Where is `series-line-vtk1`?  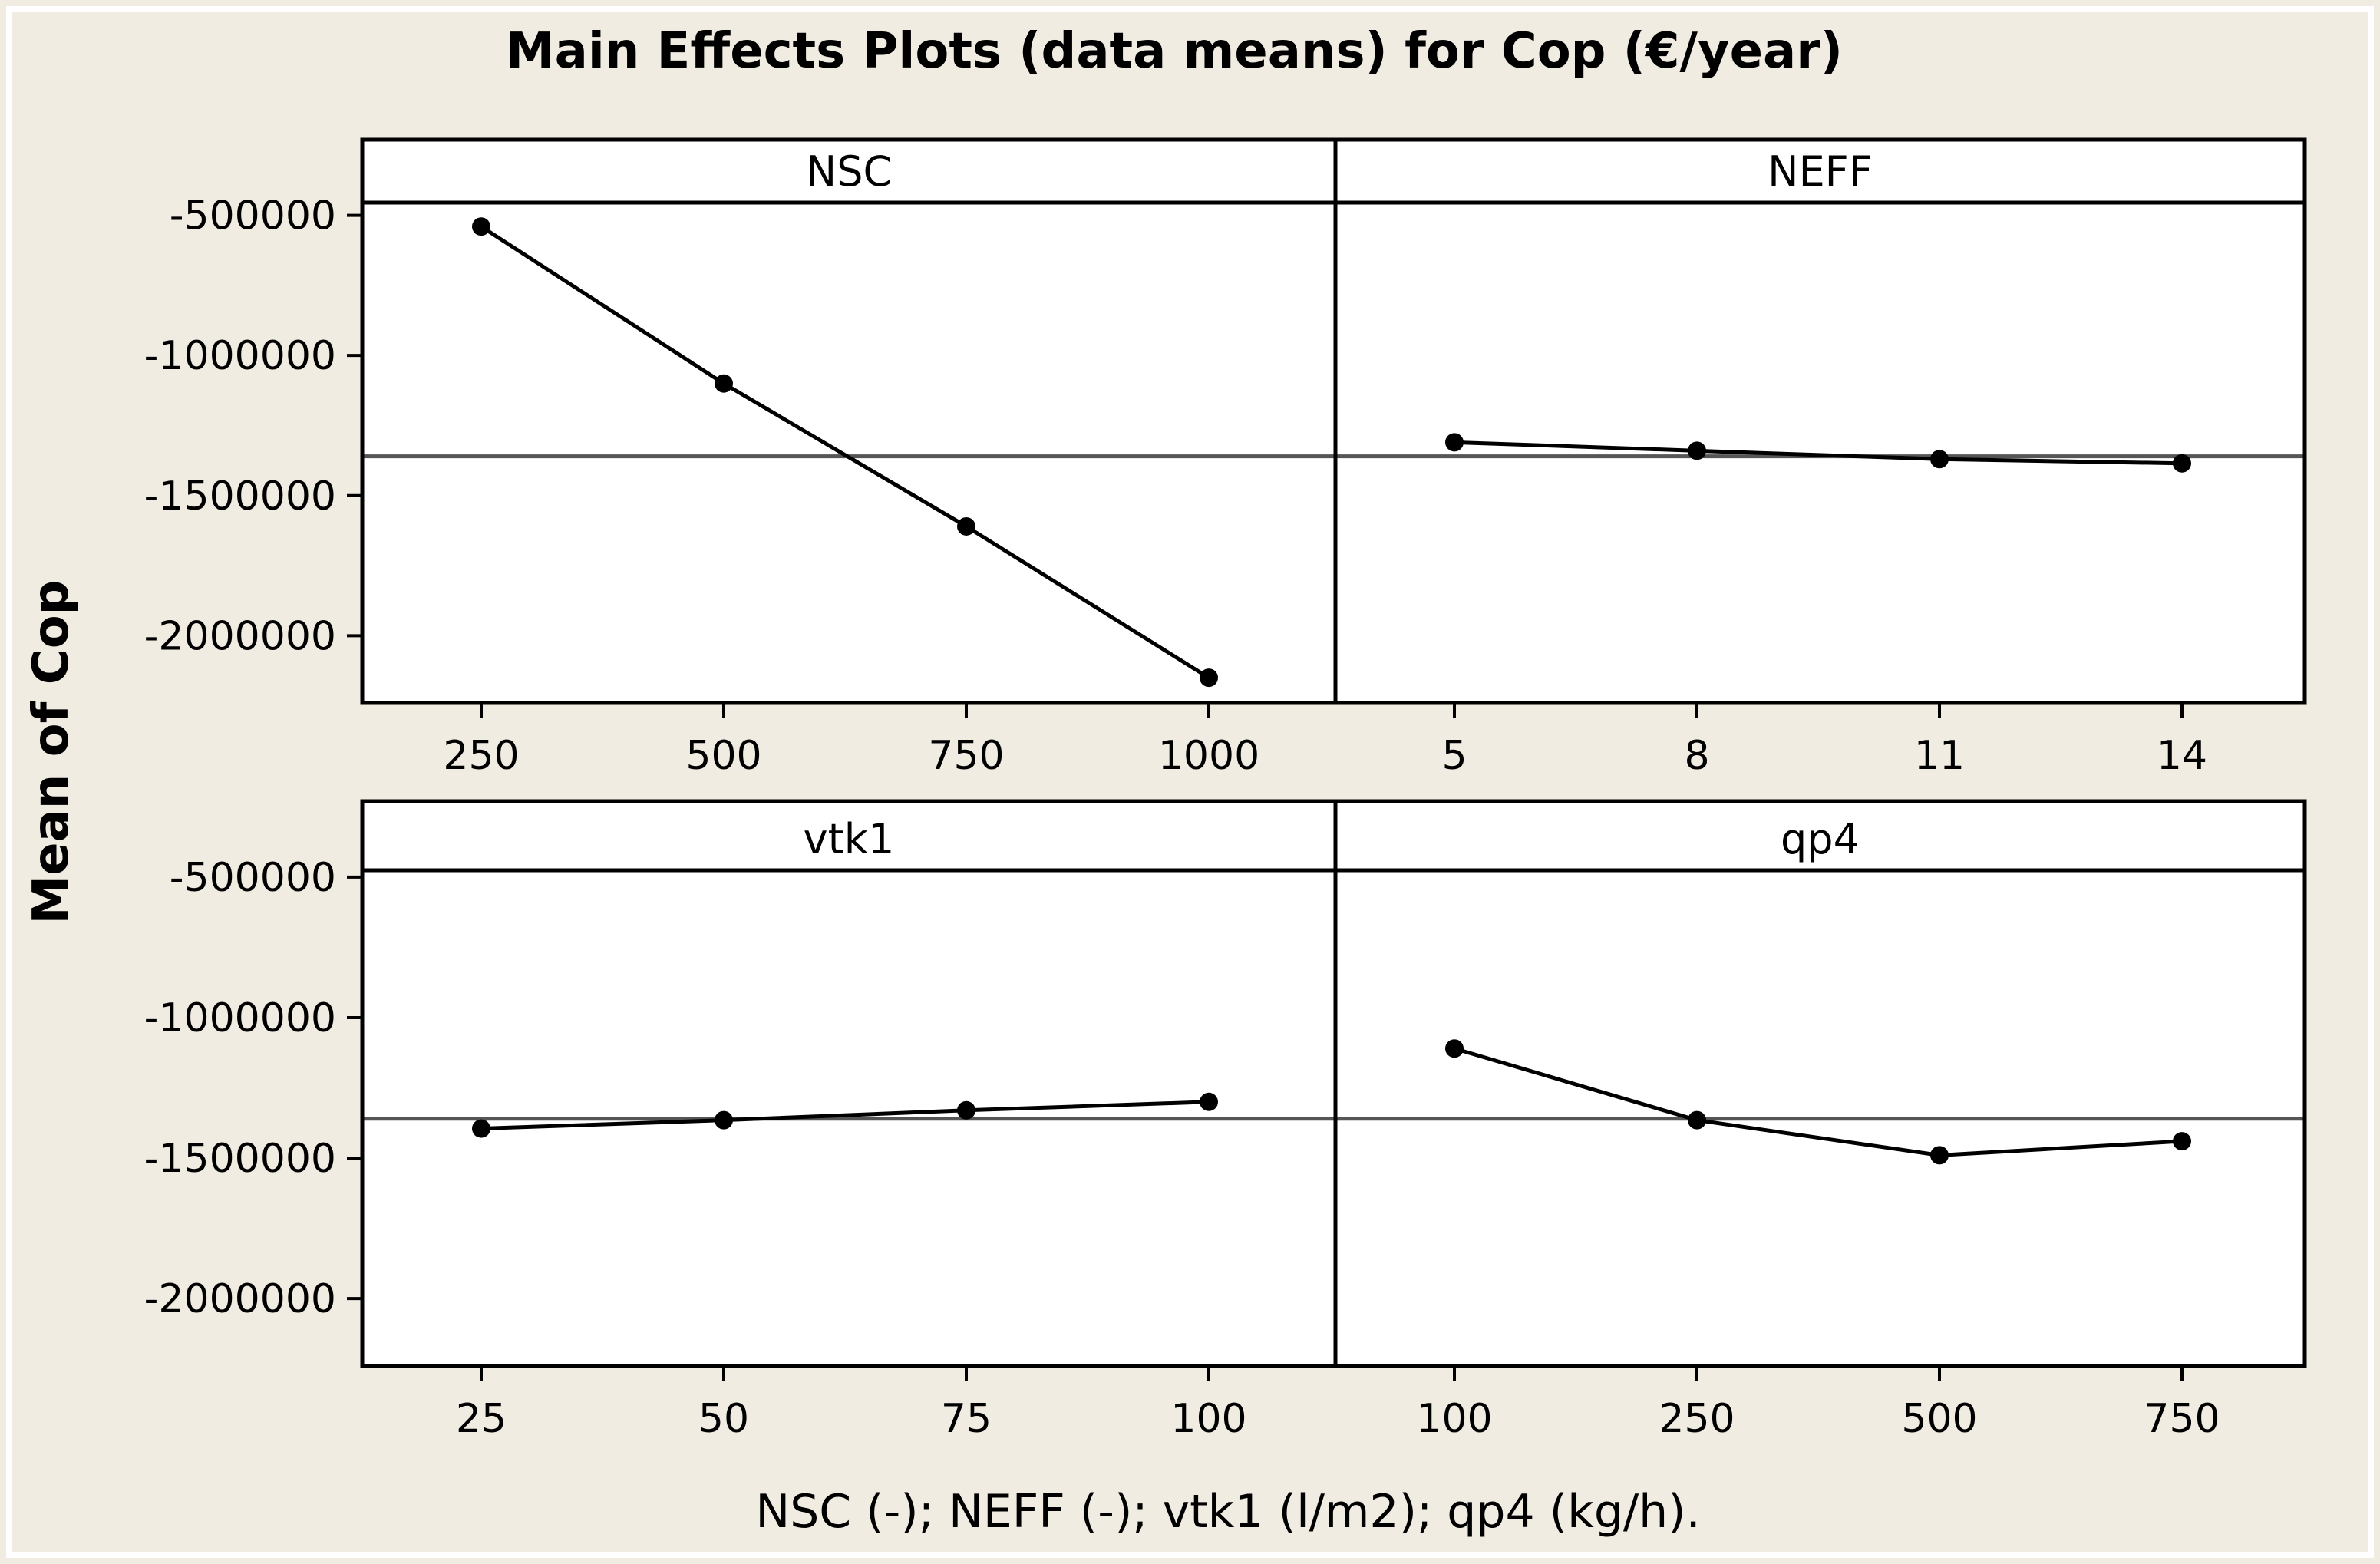 series-line-vtk1 is located at coordinates (845, 1115).